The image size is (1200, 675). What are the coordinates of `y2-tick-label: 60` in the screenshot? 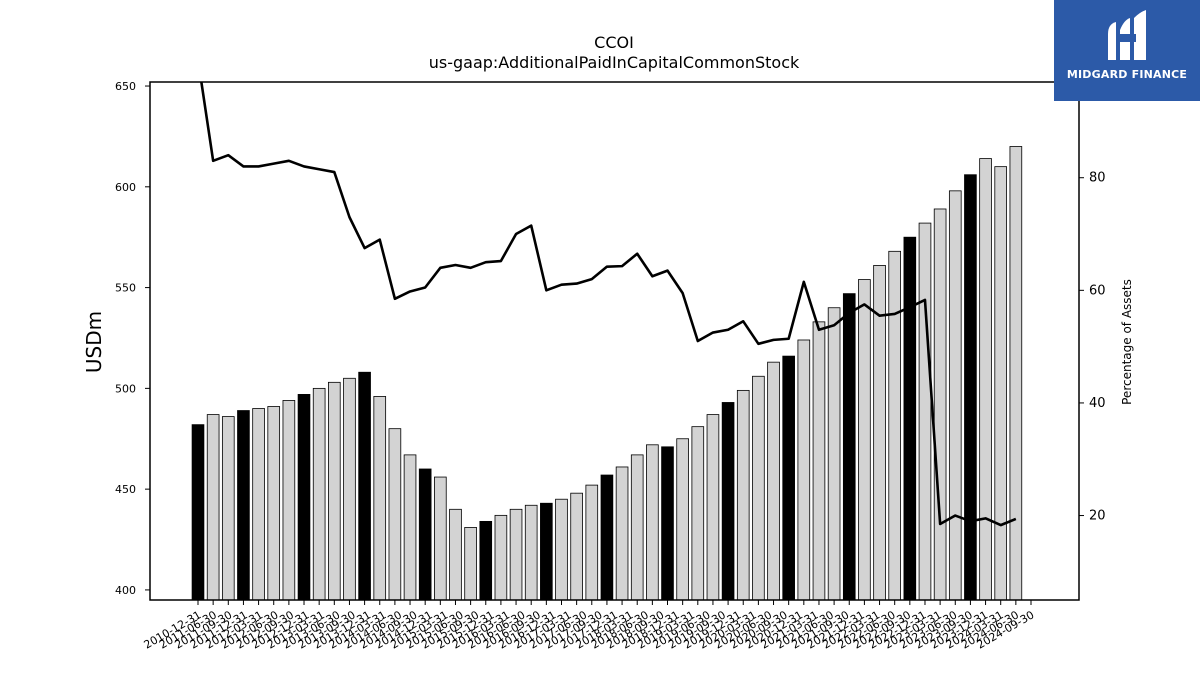 It's located at (1097, 290).